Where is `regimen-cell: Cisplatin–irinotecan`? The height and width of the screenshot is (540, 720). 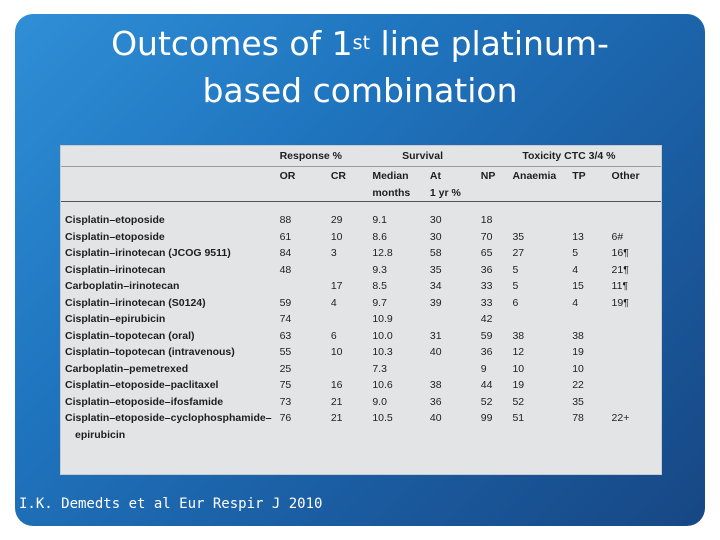 regimen-cell: Cisplatin–irinotecan is located at coordinates (115, 269).